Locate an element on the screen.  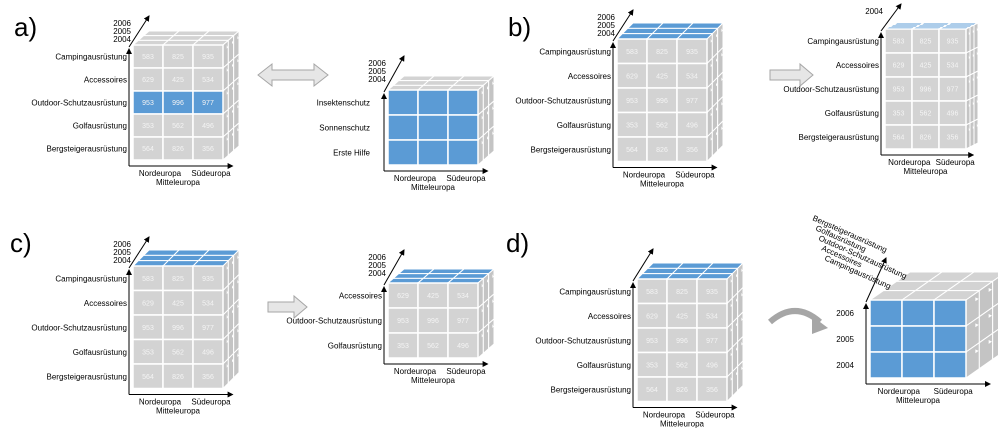
year-label: 2004 is located at coordinates (122, 260).